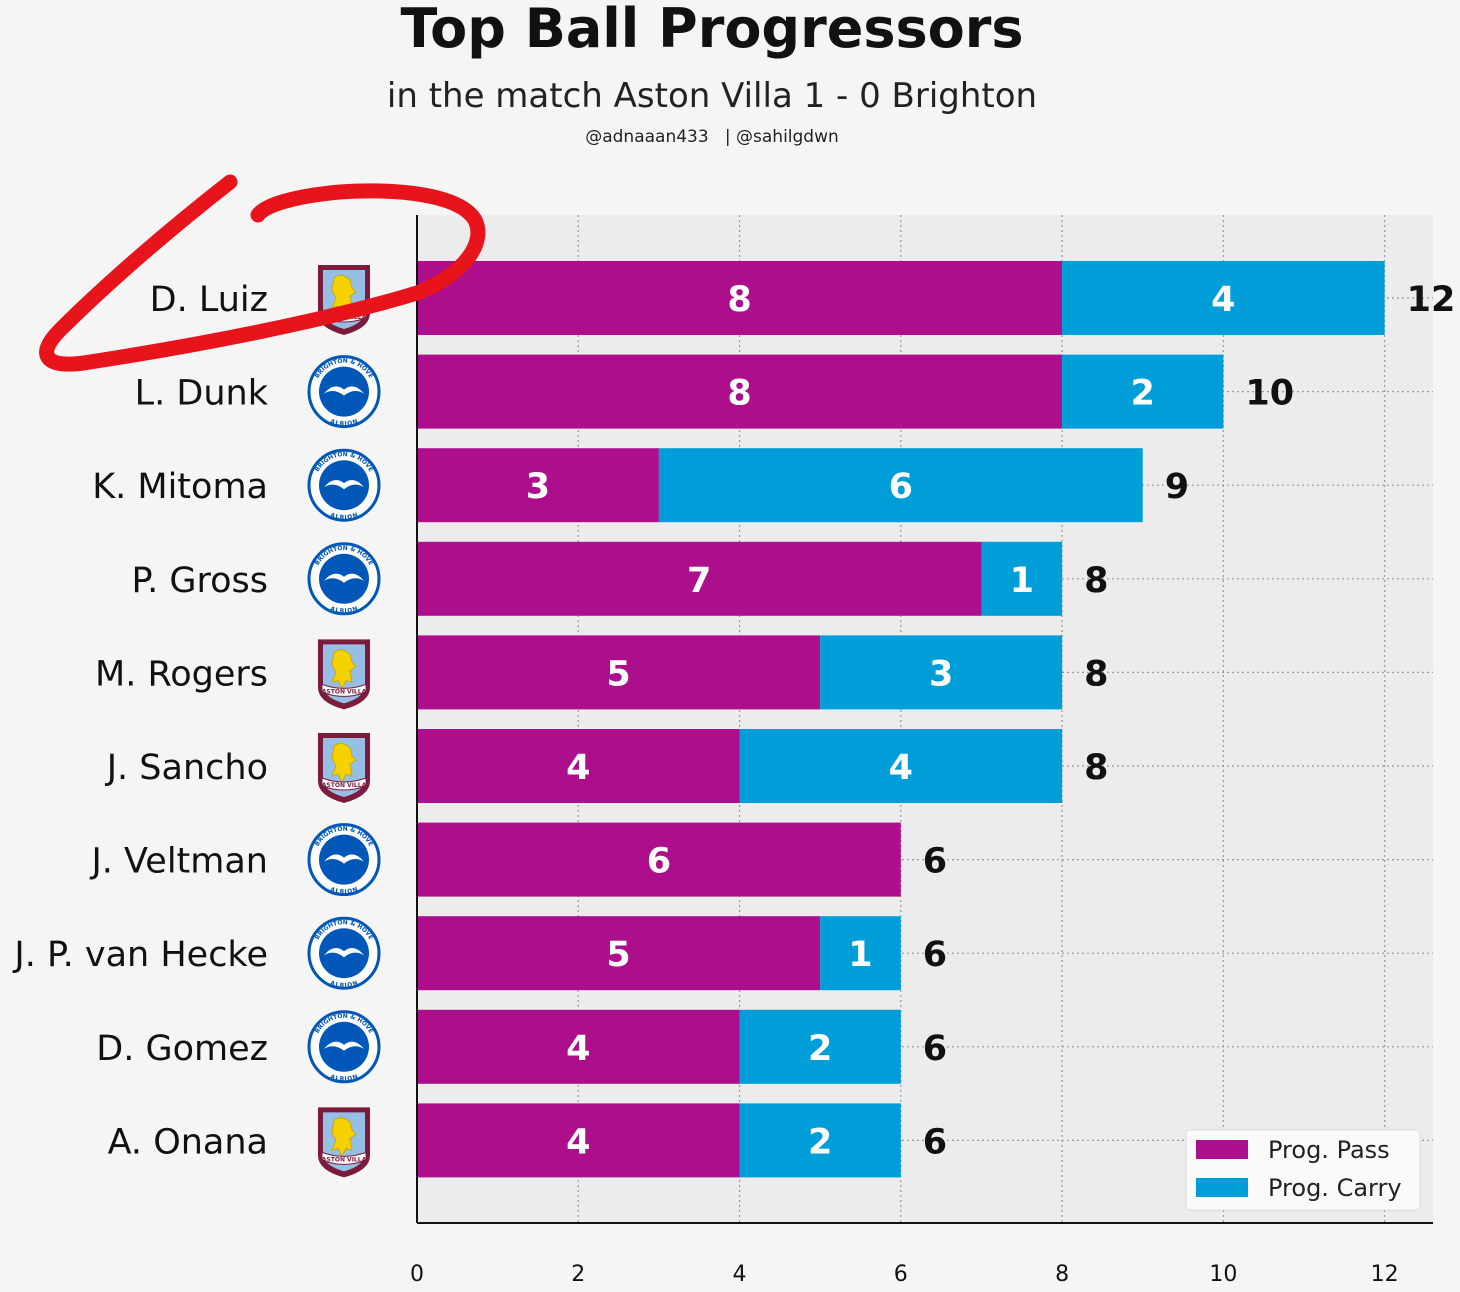 This screenshot has width=1460, height=1292. I want to click on player-name: D. Gomez, so click(182, 1049).